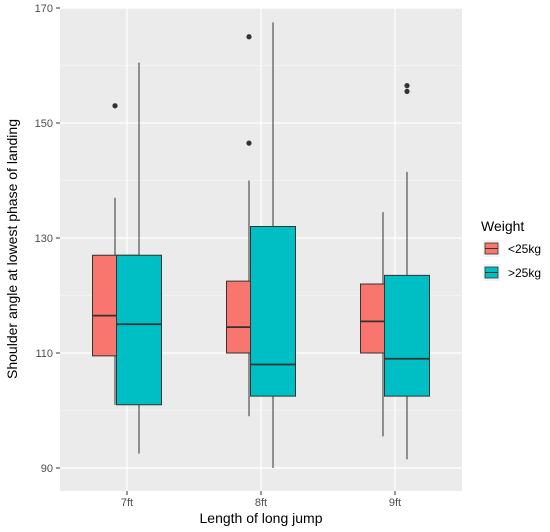  I want to click on box-9ft, so click(407, 271).